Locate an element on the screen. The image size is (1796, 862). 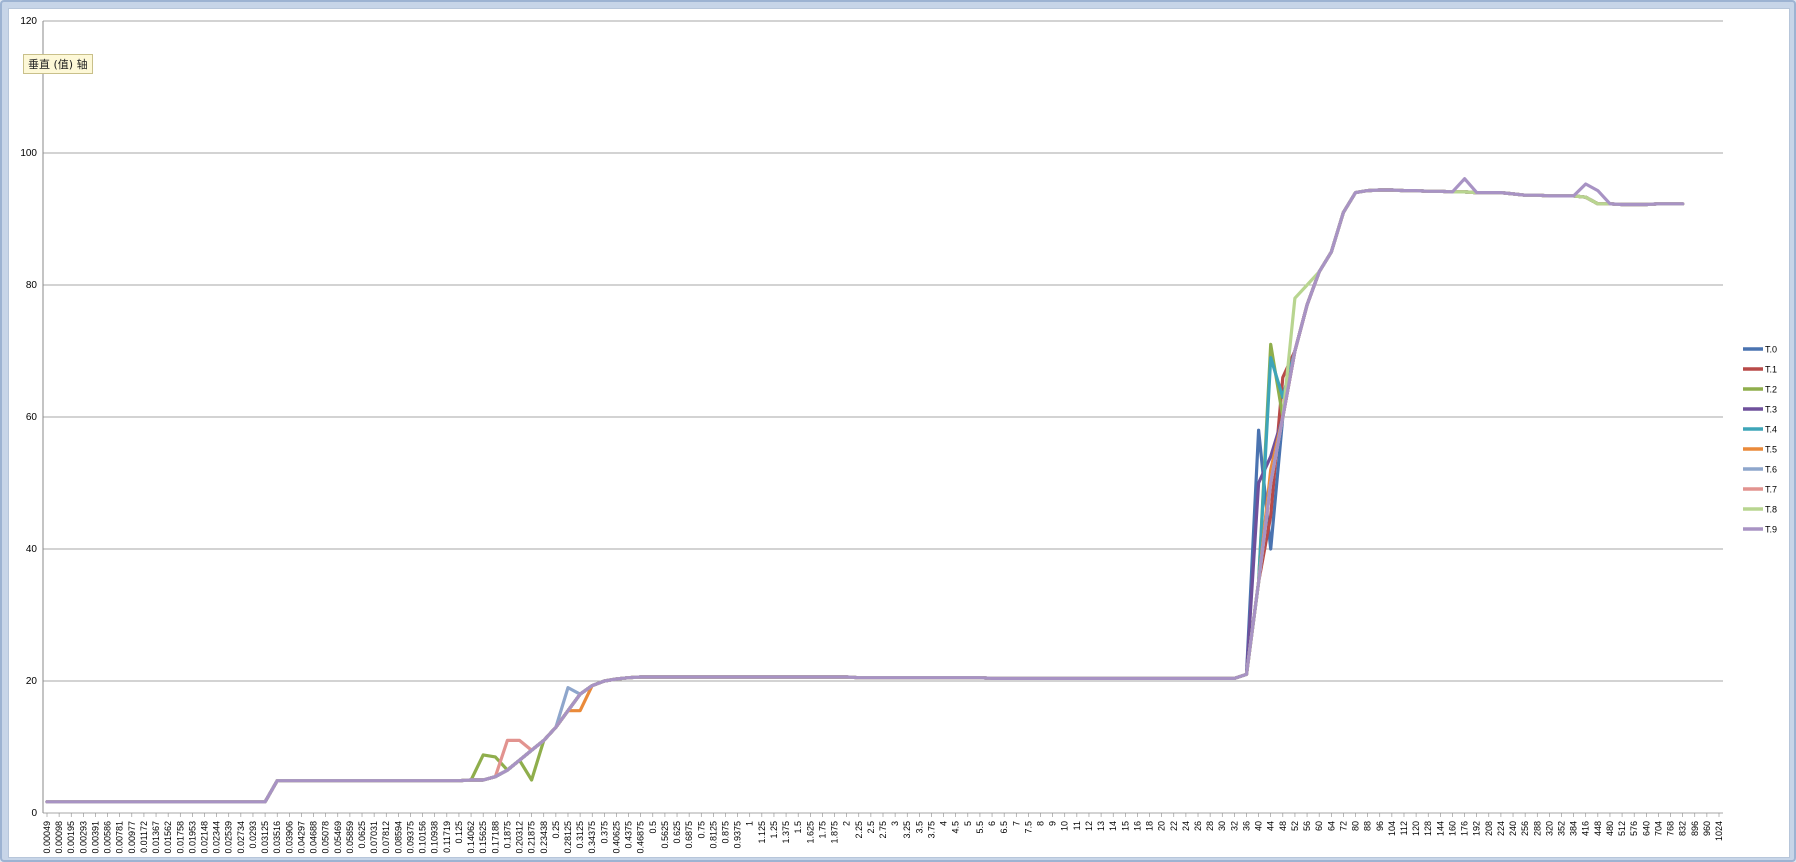
x-tick-label: 3 is located at coordinates (895, 823).